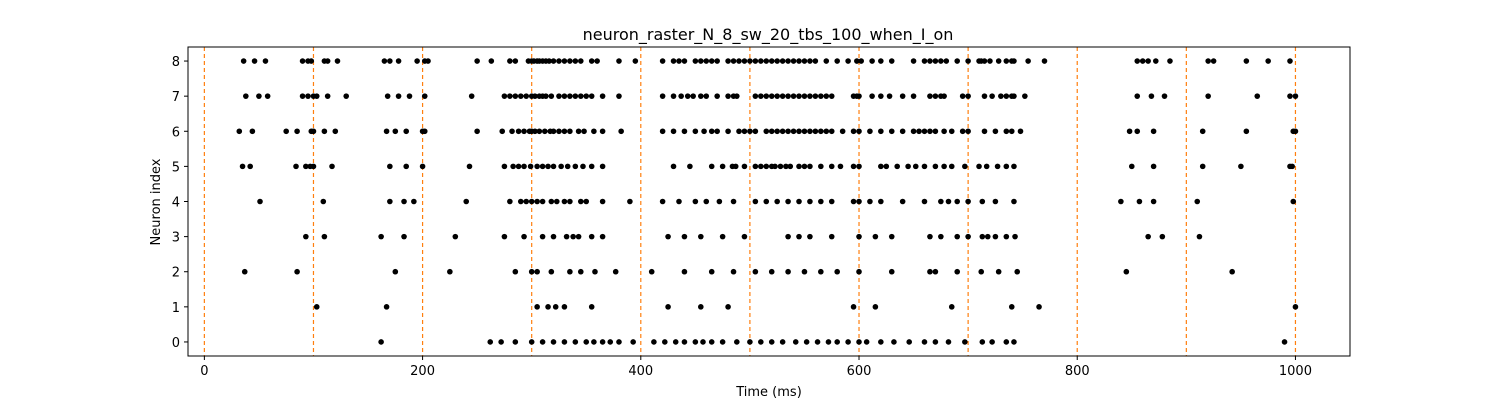 This screenshot has width=1500, height=400. What do you see at coordinates (640, 371) in the screenshot?
I see `x-tick-label: 400` at bounding box center [640, 371].